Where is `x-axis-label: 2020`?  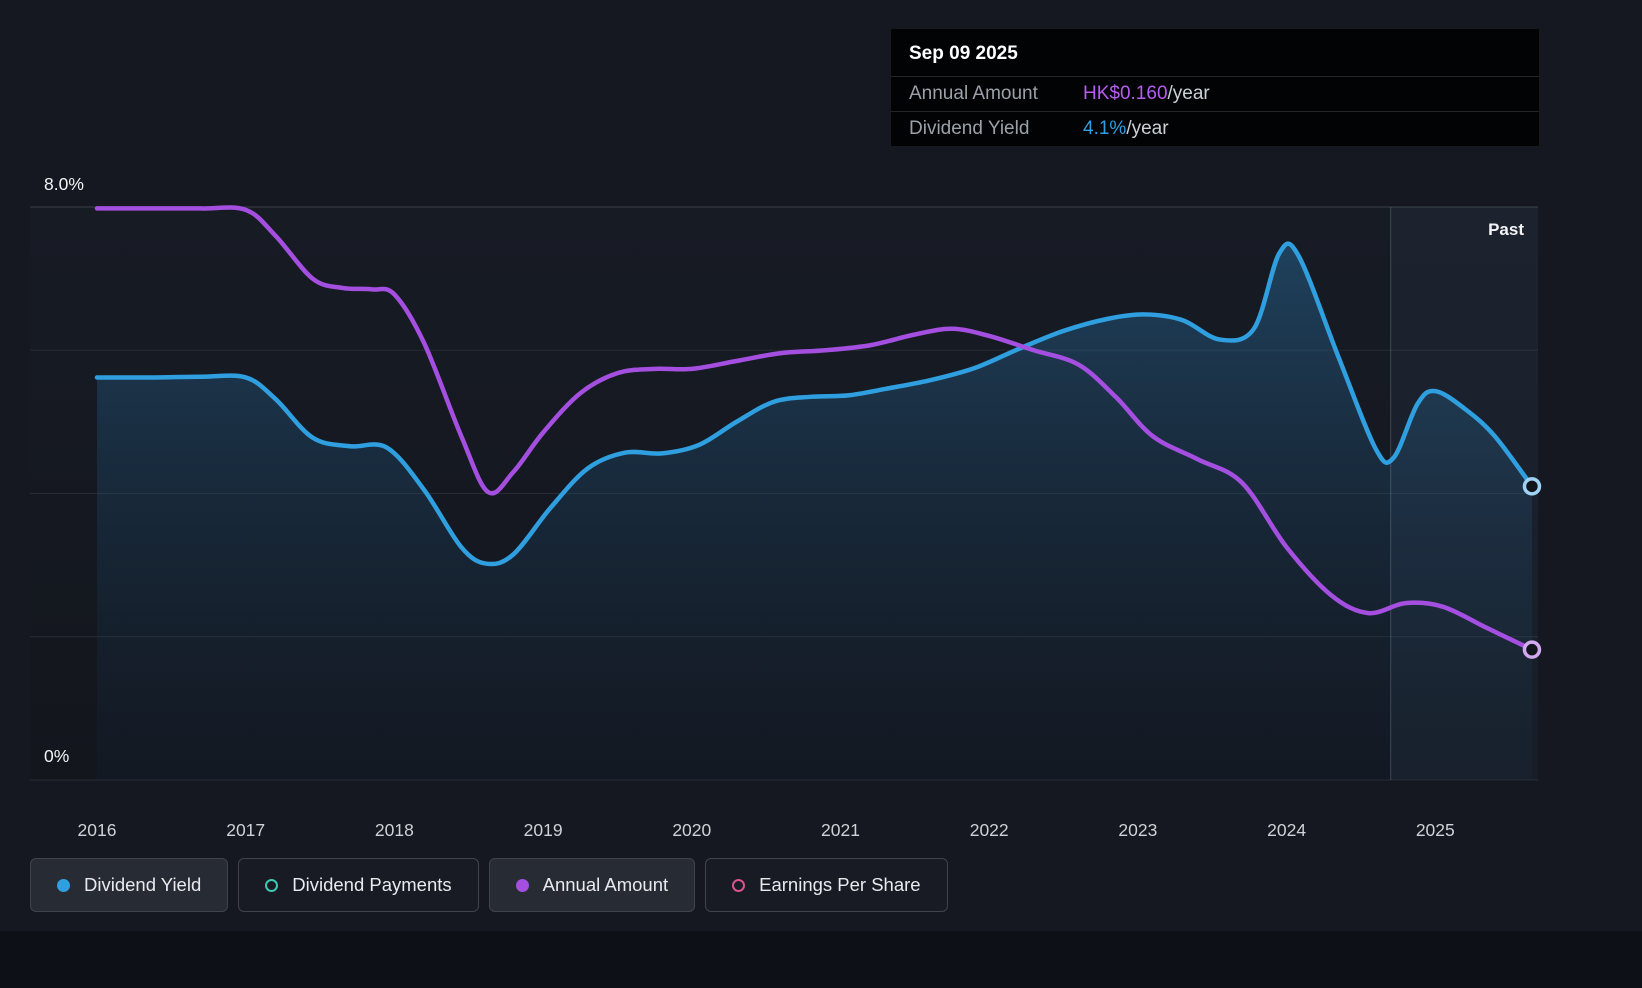 x-axis-label: 2020 is located at coordinates (692, 830).